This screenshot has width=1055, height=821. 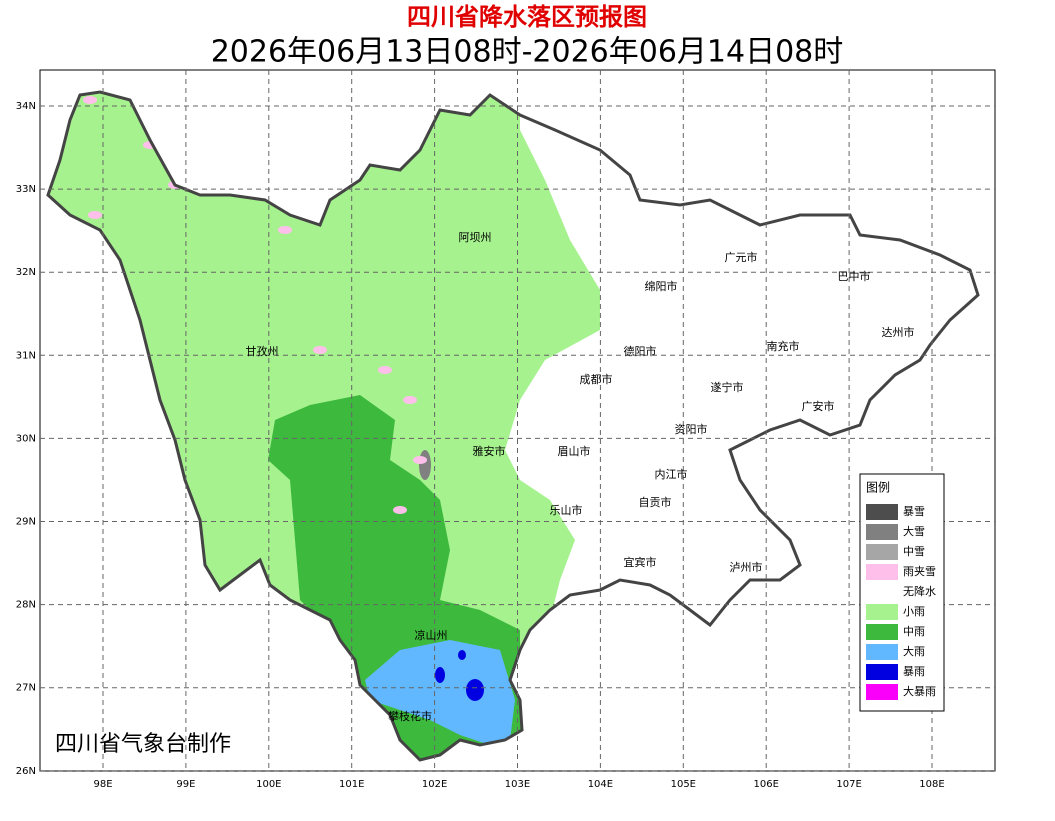 What do you see at coordinates (26, 771) in the screenshot?
I see `lat-label: 26N` at bounding box center [26, 771].